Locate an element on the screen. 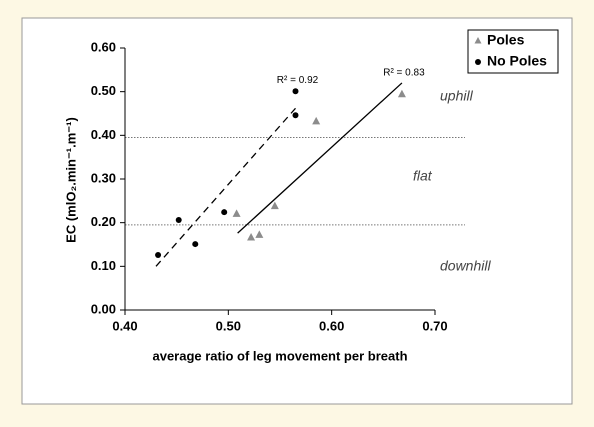 The height and width of the screenshot is (427, 594). y-axis-title: EC (mlO₂.min⁻¹.m⁻¹) is located at coordinates (70, 180).